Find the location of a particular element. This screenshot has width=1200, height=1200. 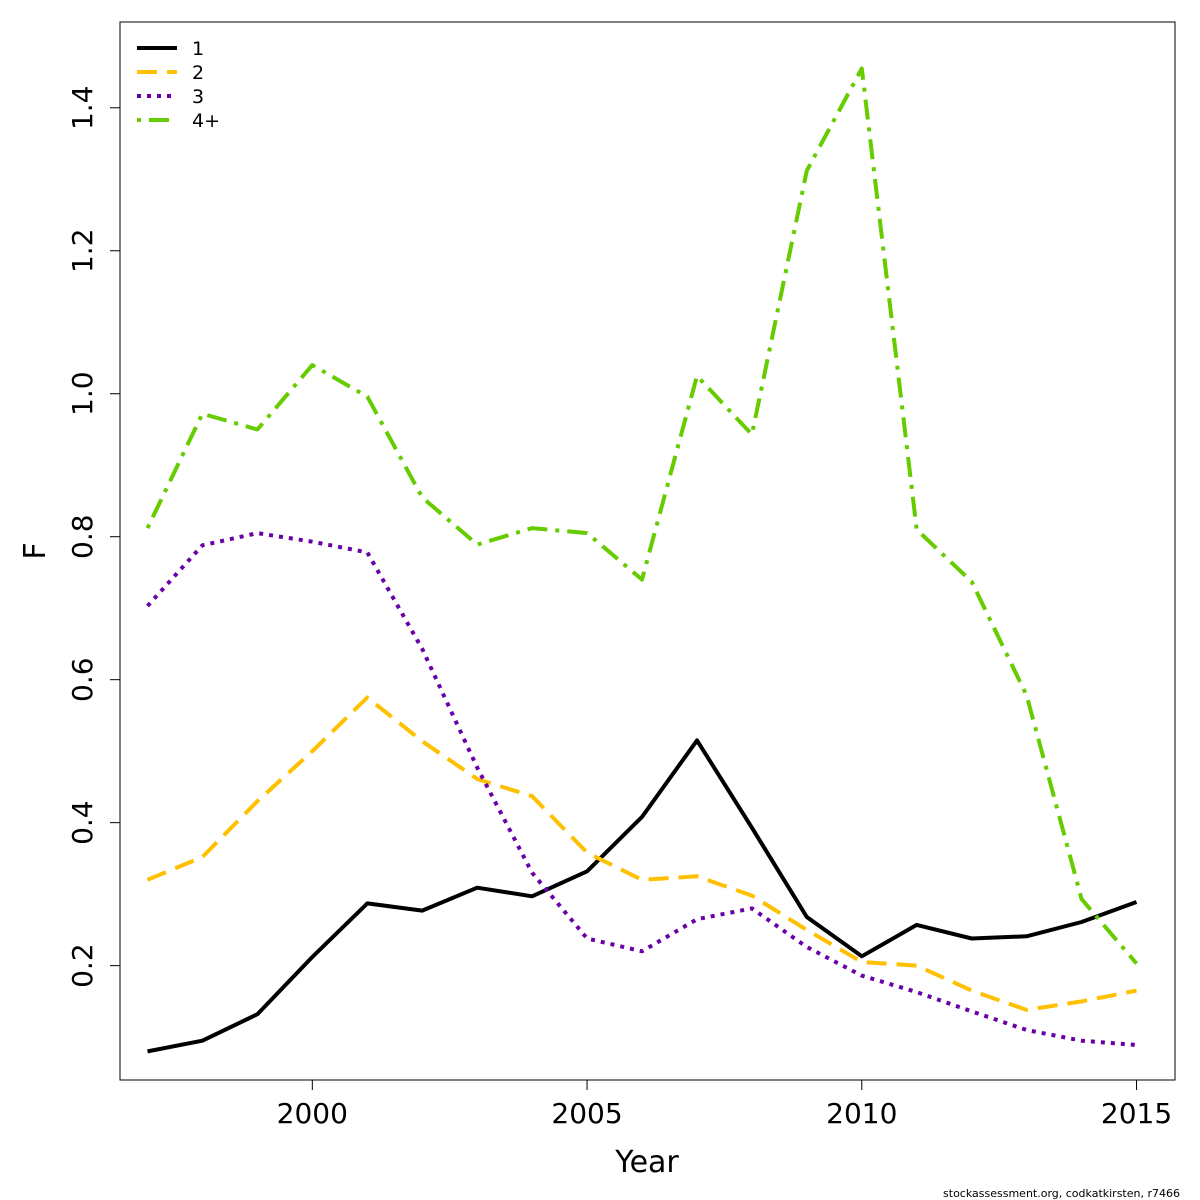

y-tick-label: 1.2 is located at coordinates (82, 250).